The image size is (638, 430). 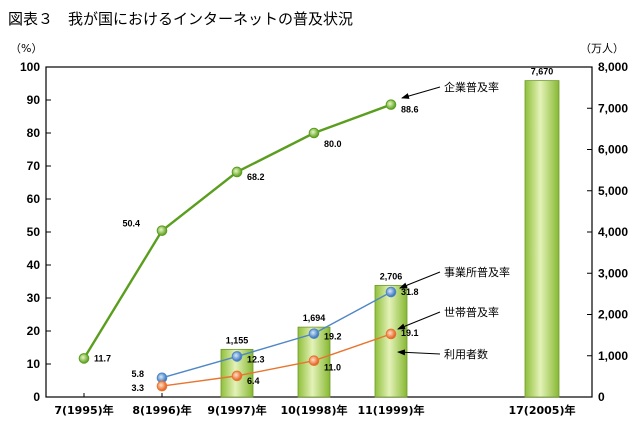 What do you see at coordinates (137, 374) in the screenshot?
I see `point-value-label: 5.8` at bounding box center [137, 374].